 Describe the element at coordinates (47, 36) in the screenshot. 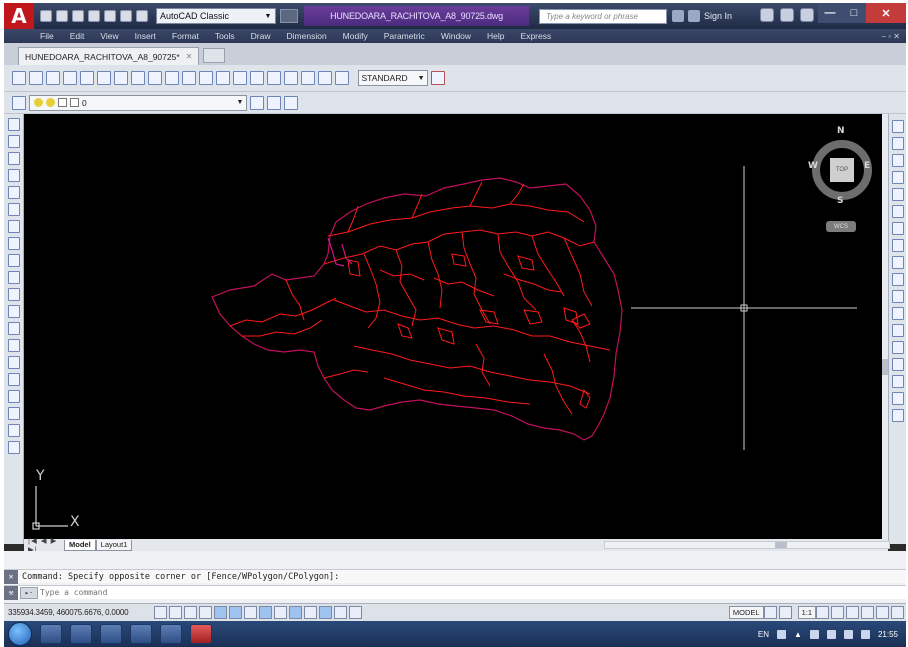

I see `menu-item-file: File` at that location.